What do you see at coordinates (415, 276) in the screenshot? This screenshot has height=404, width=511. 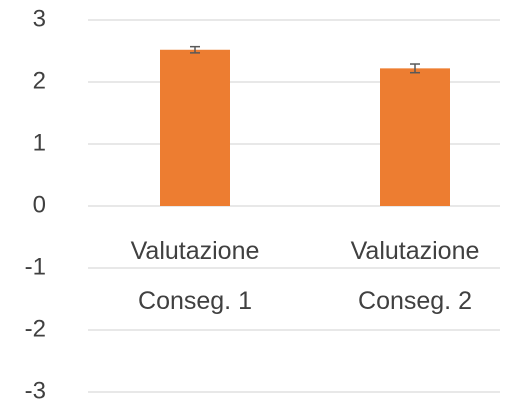 I see `x-tick-label: Valutazione Conseg. 2` at bounding box center [415, 276].